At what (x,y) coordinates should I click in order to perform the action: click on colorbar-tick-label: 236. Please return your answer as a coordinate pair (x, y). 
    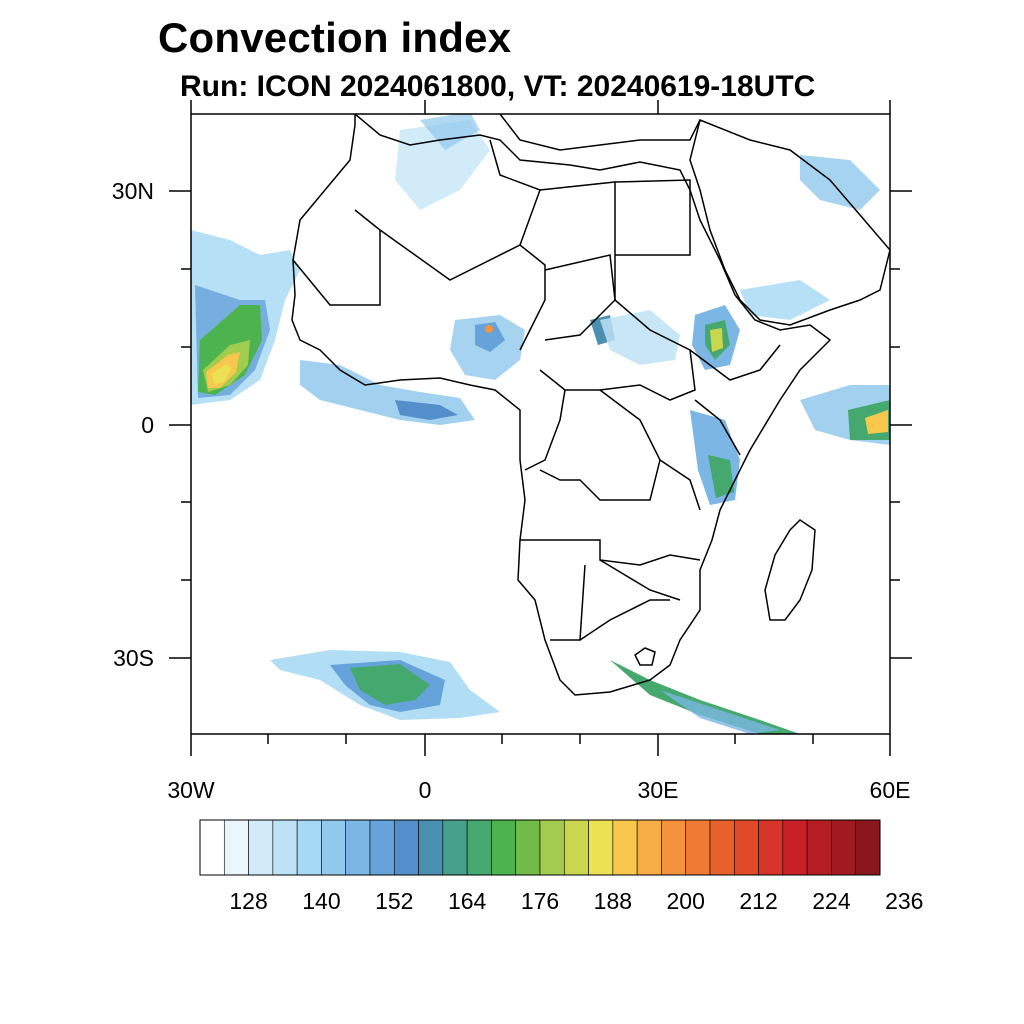
    Looking at the image, I should click on (904, 901).